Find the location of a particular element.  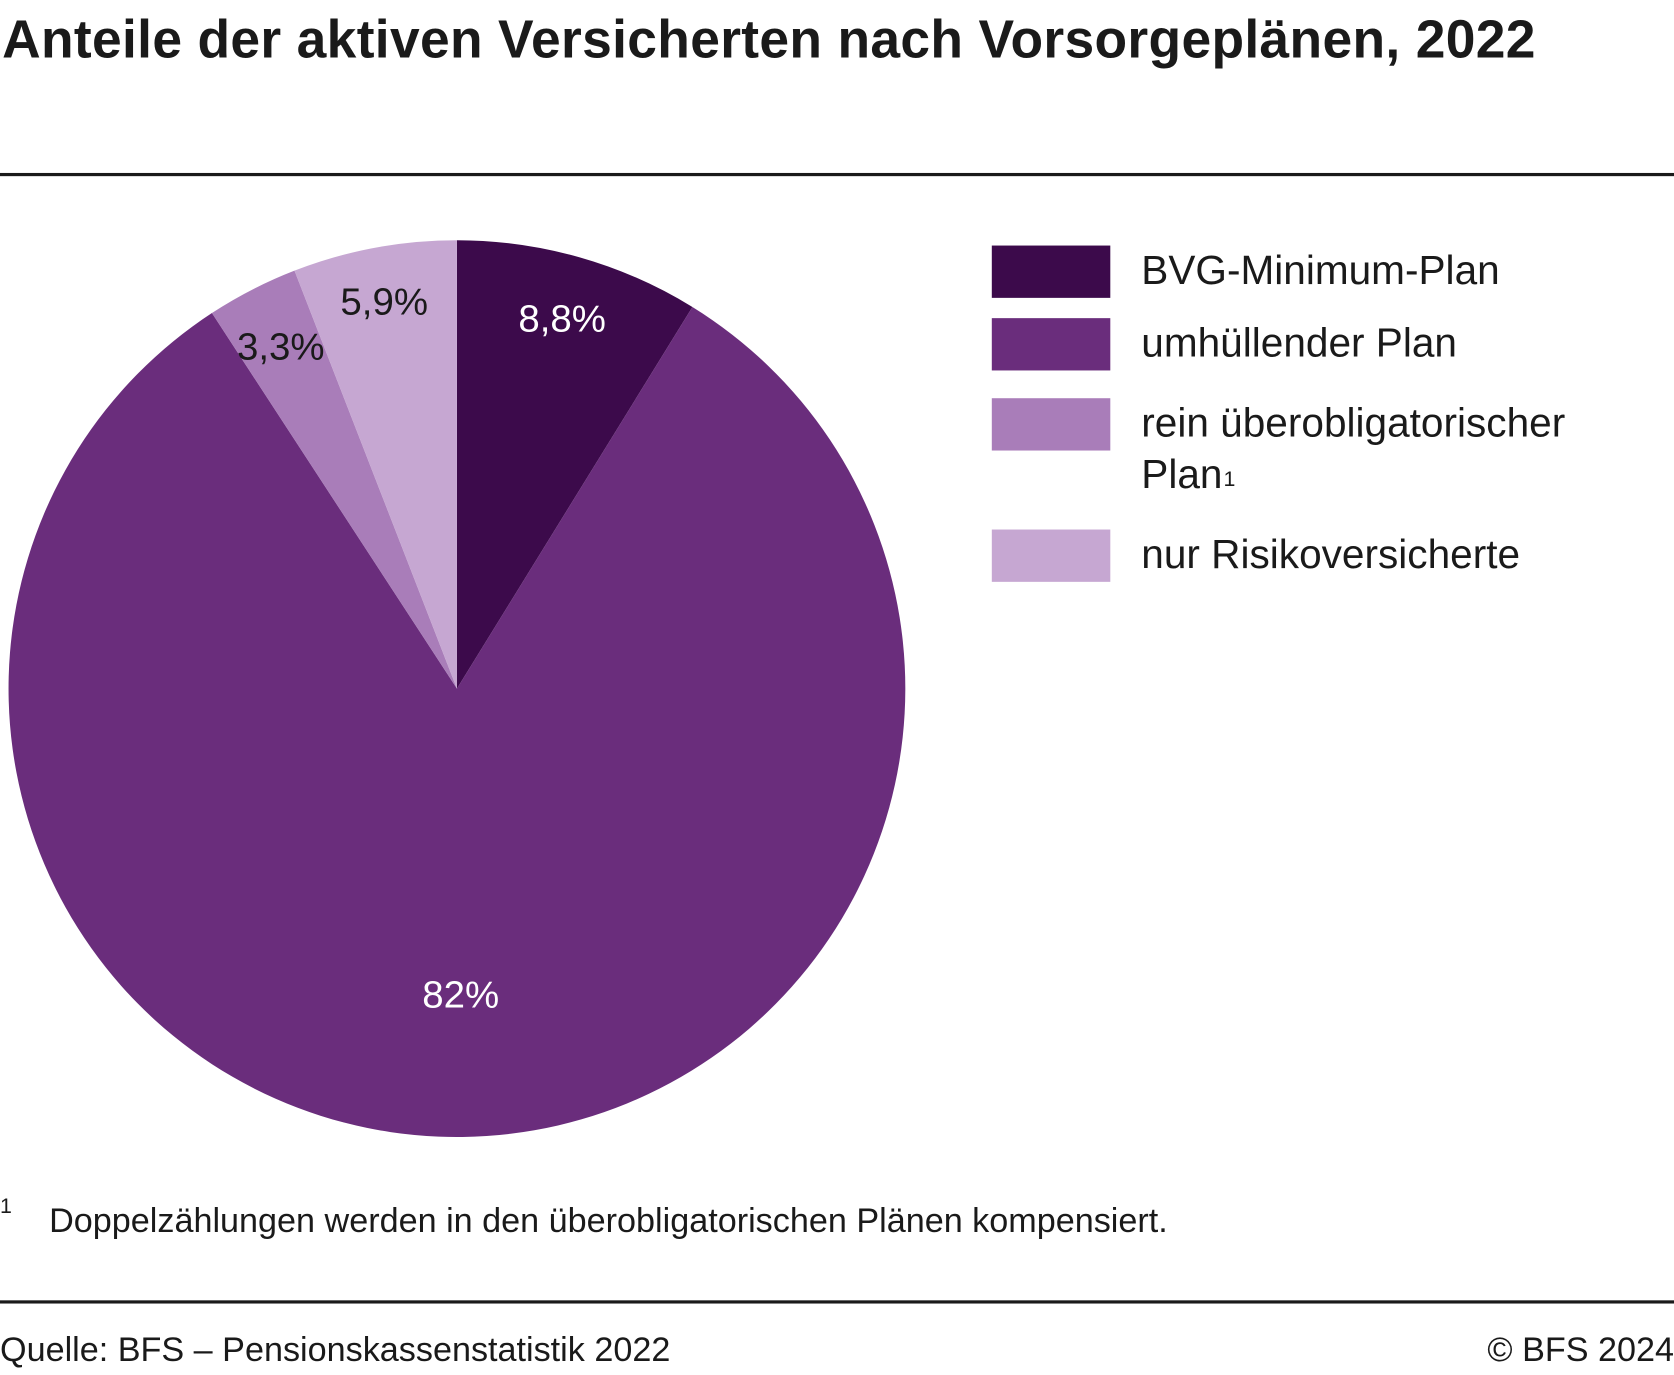

data-label: 82% is located at coordinates (460, 994).